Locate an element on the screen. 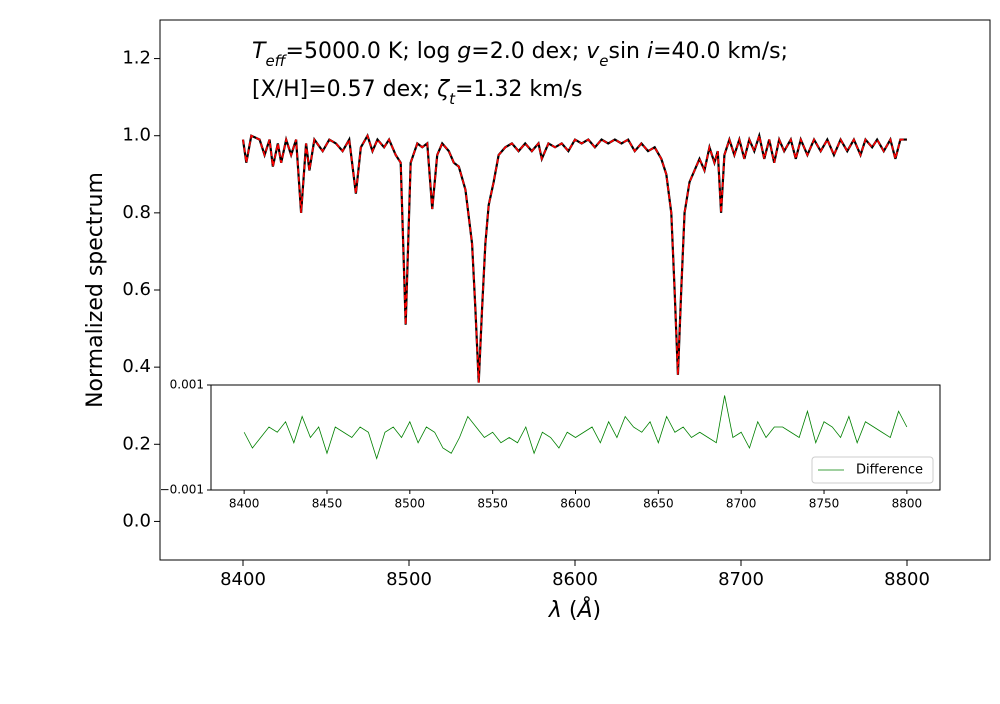  x-tick-label: 8550 is located at coordinates (492, 504).